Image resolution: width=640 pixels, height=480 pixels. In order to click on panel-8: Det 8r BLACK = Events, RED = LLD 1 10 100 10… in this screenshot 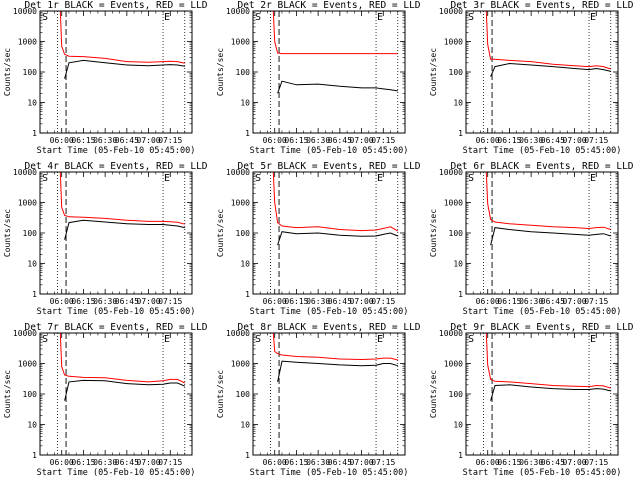, I will do `click(318, 400)`.